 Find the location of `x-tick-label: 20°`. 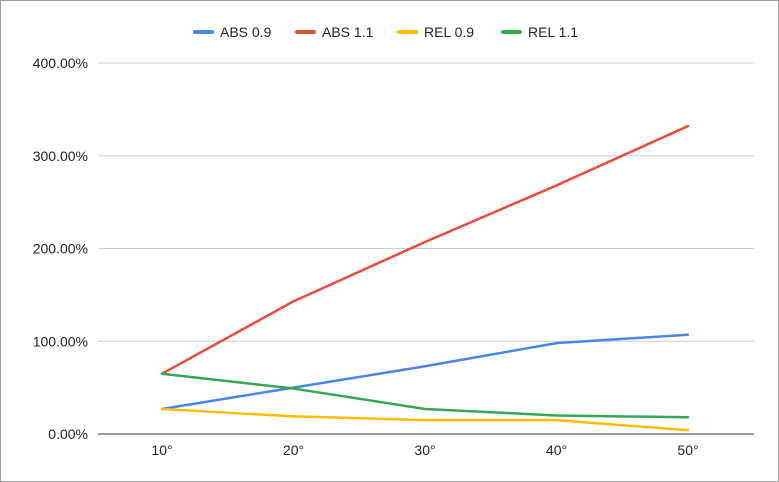

x-tick-label: 20° is located at coordinates (293, 450).